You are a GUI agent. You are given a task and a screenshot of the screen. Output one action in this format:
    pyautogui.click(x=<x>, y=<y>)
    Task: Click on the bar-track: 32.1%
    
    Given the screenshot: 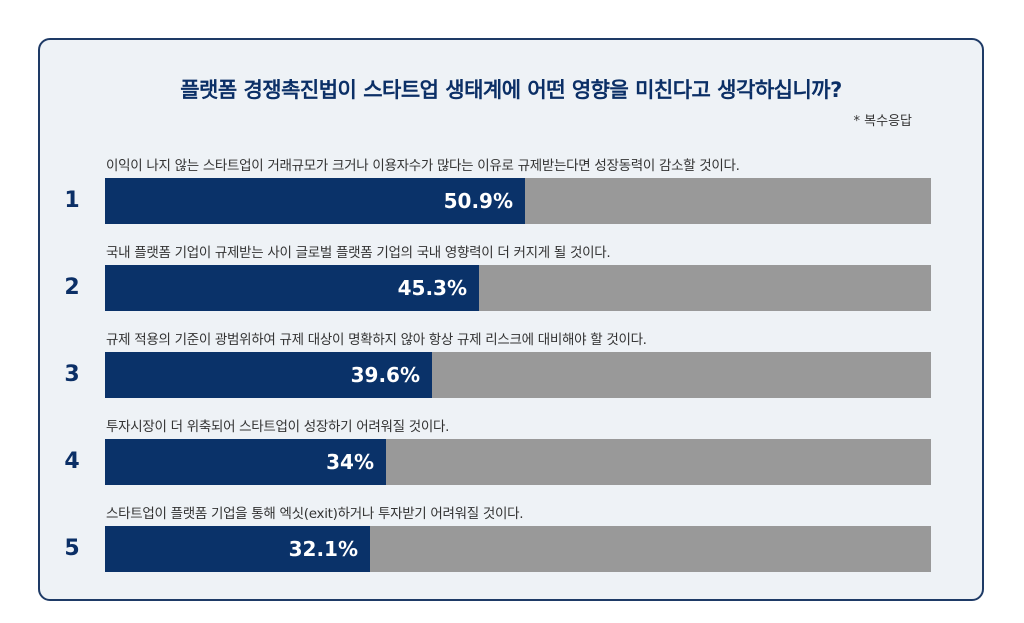 What is the action you would take?
    pyautogui.click(x=518, y=549)
    